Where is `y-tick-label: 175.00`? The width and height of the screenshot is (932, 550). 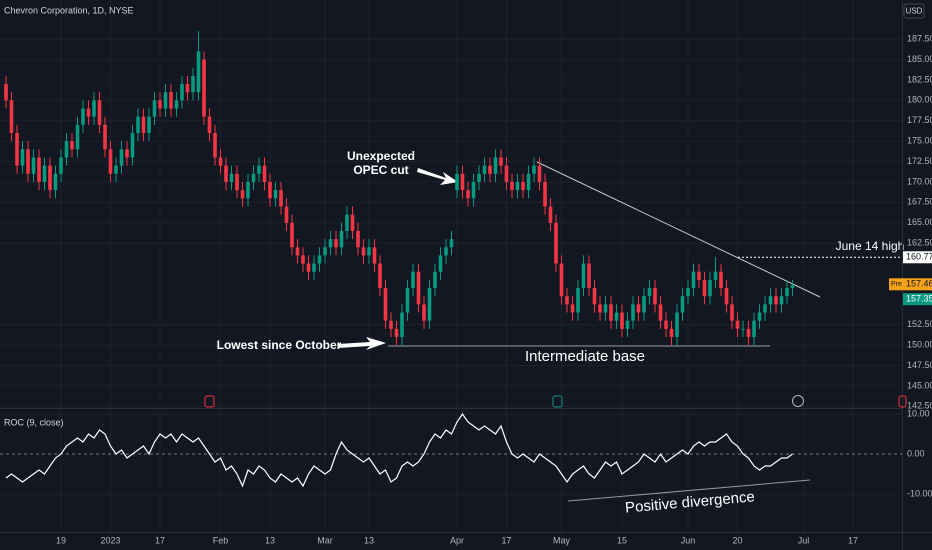
y-tick-label: 175.00 is located at coordinates (919, 141).